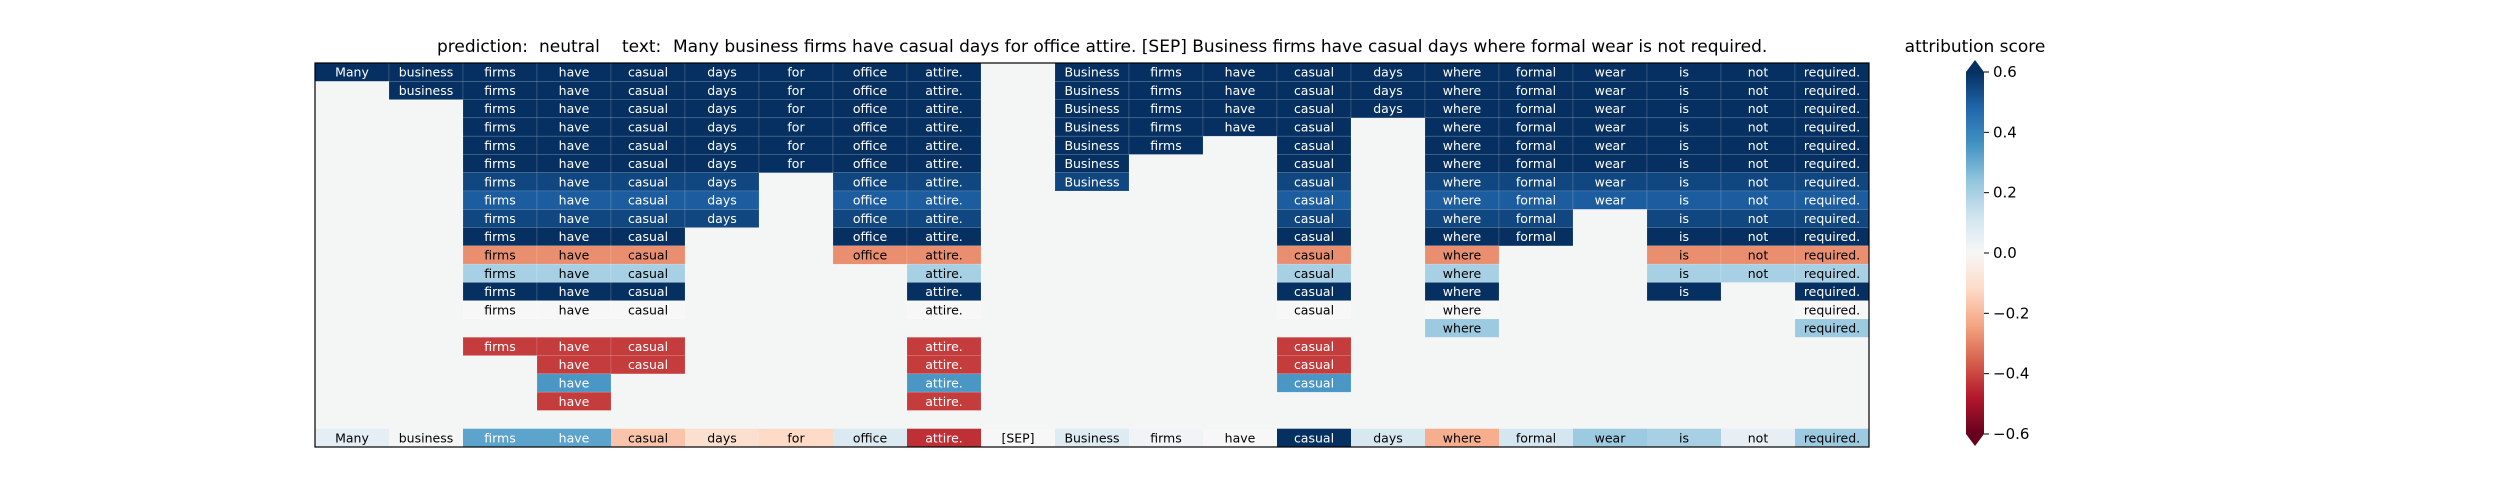 This screenshot has width=2500, height=500. I want to click on summary-token-label: wear, so click(1611, 437).